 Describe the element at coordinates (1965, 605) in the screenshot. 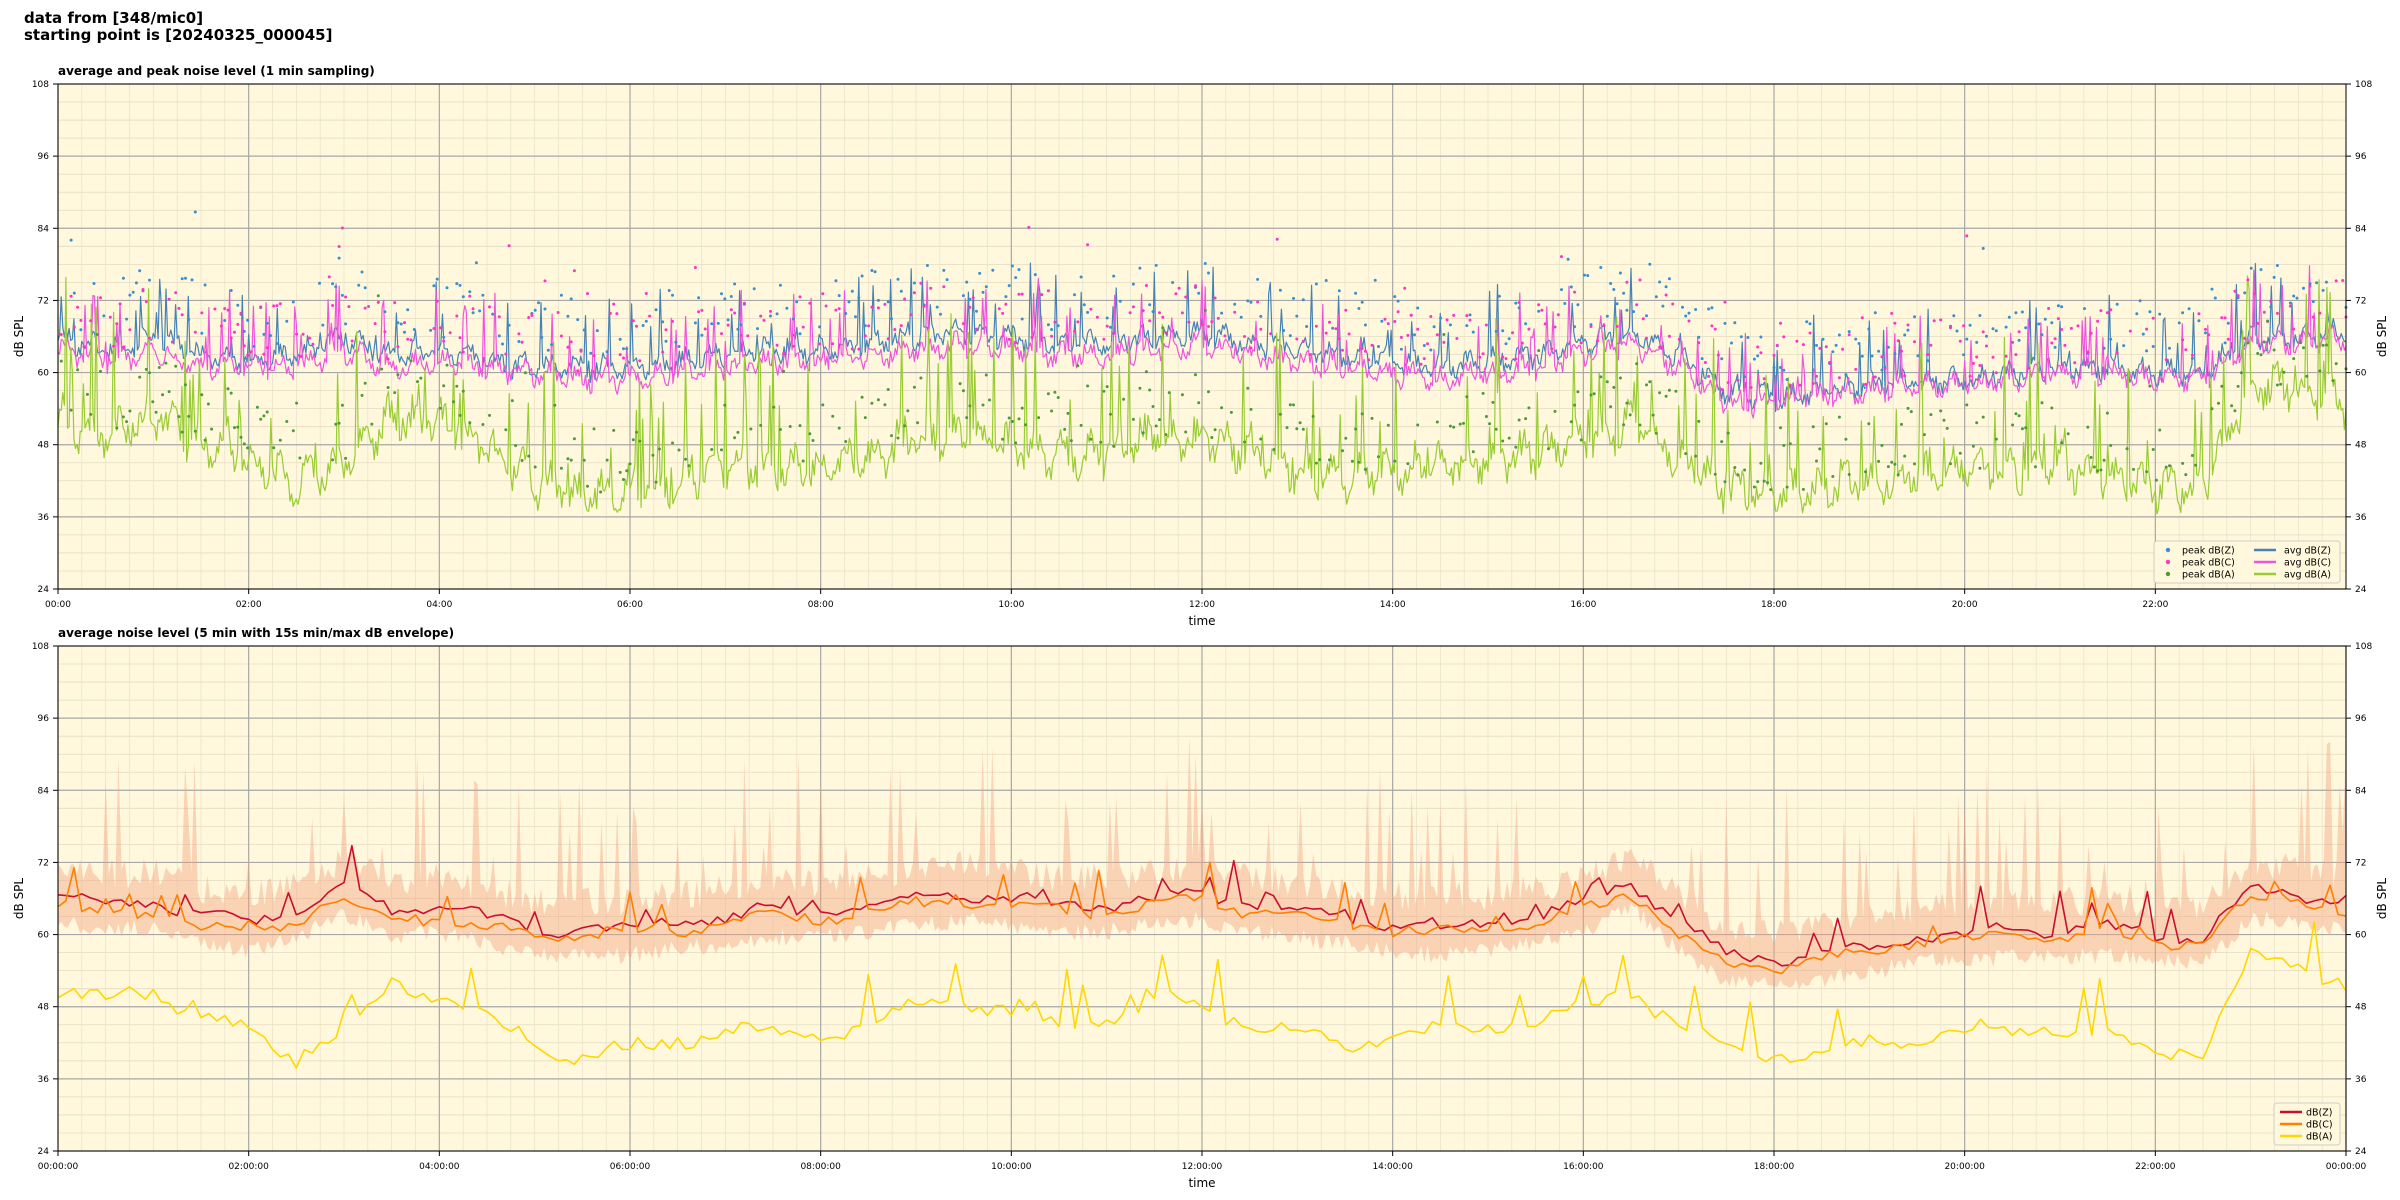

I see `x-tick-label: 20:00` at that location.